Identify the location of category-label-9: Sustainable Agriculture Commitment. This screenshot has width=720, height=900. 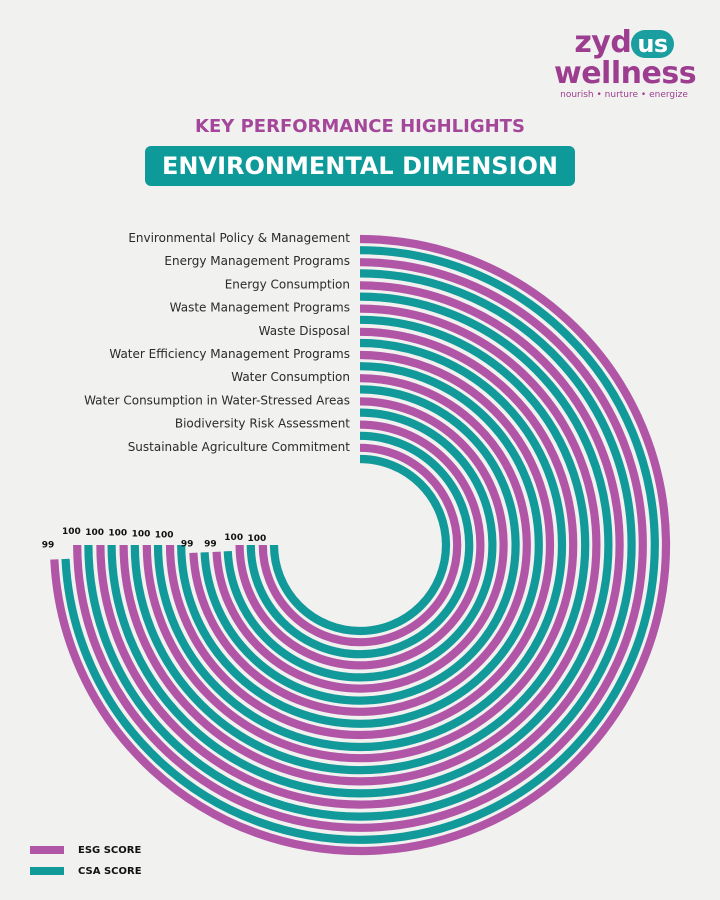
(239, 447).